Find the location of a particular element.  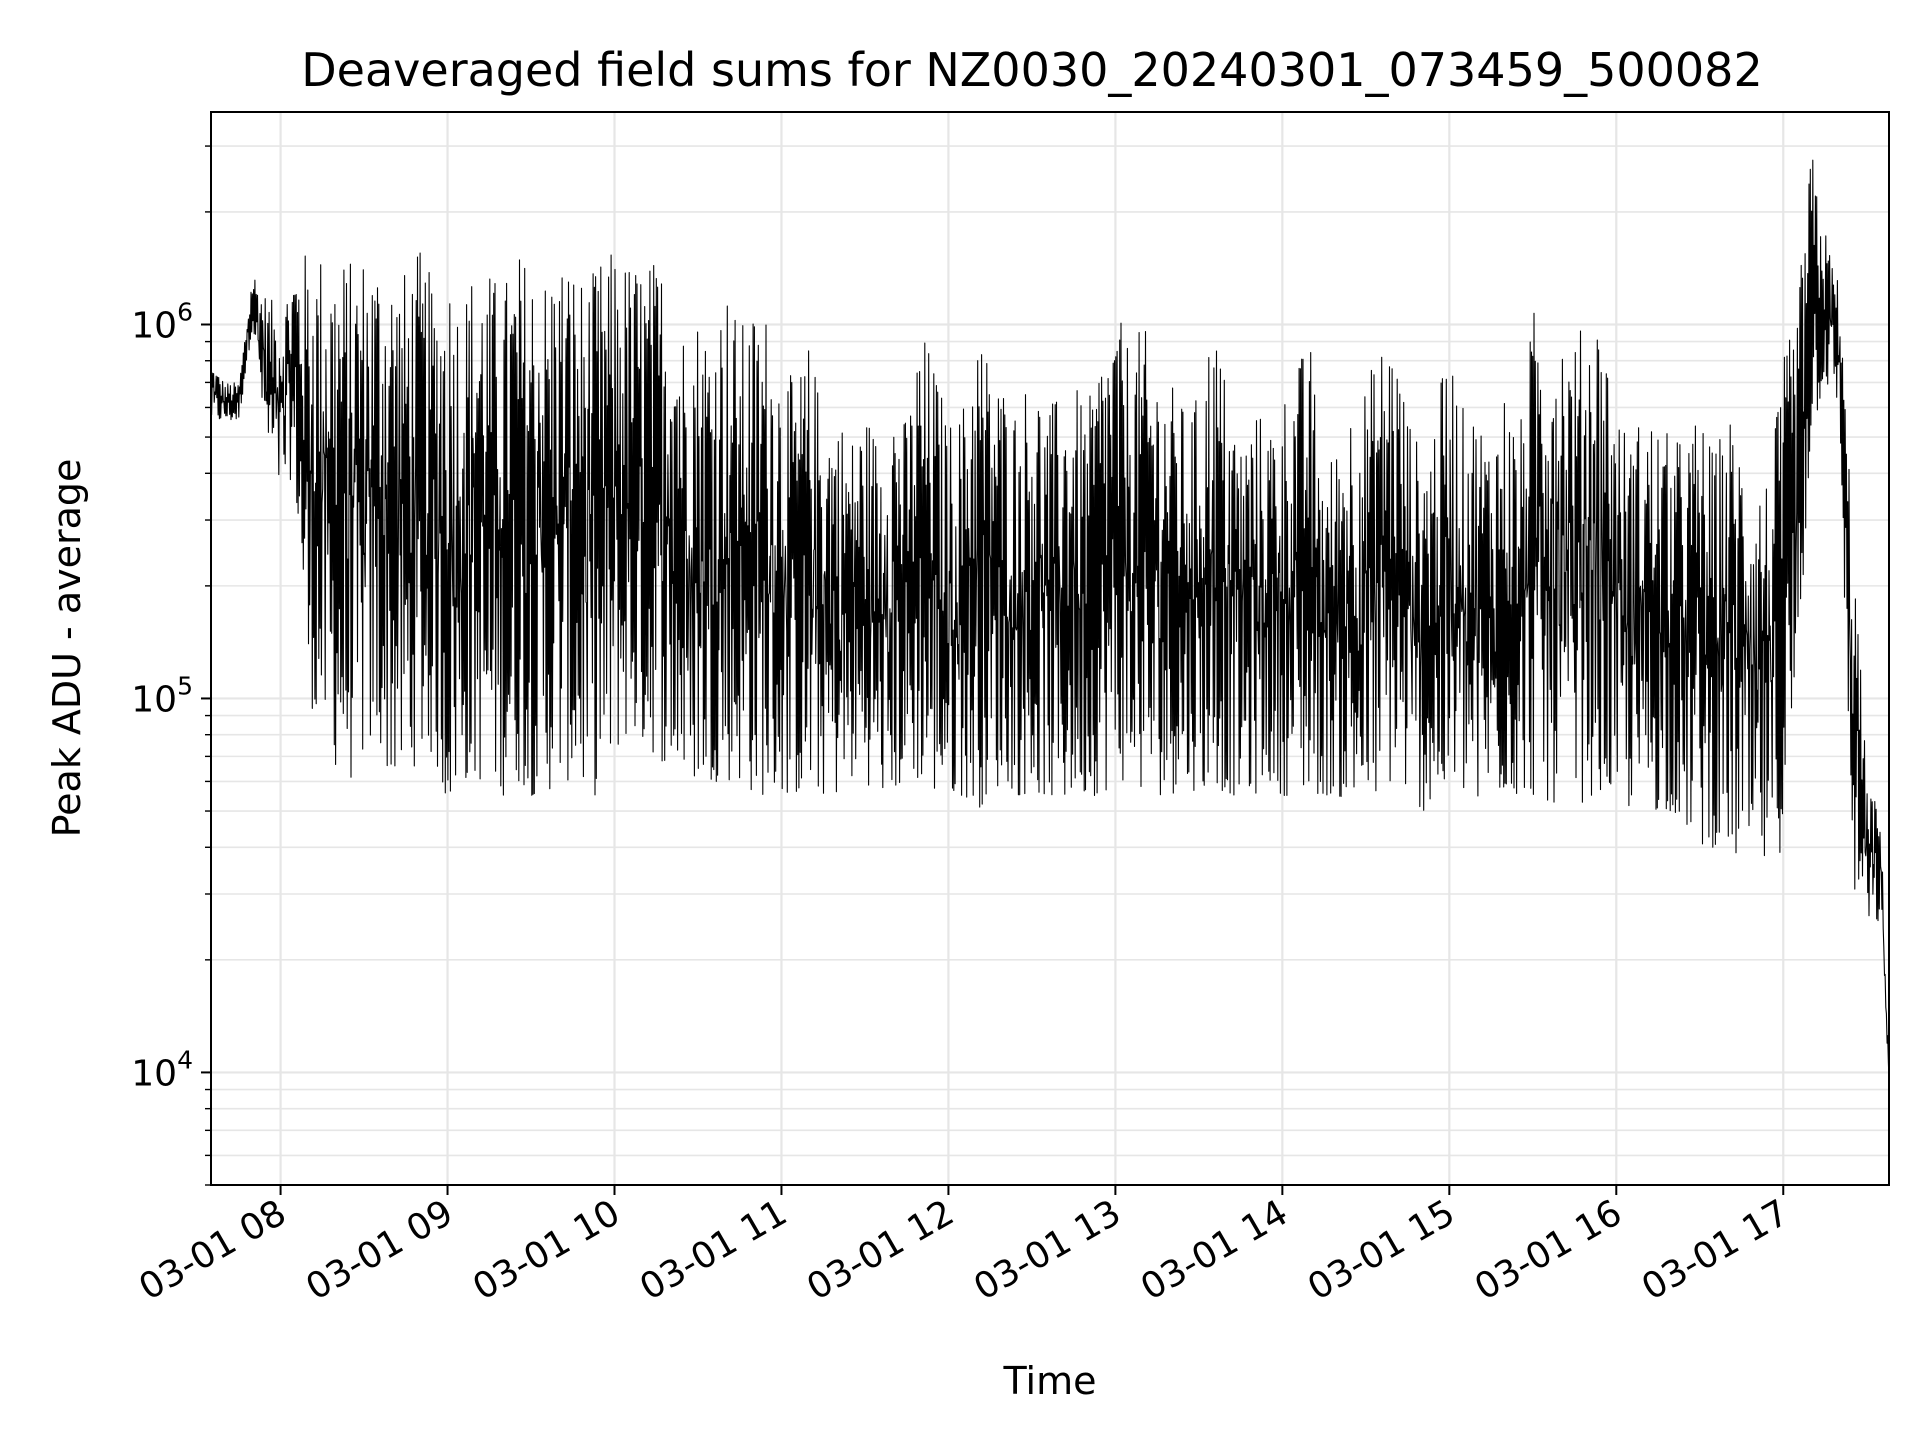

y-tick-label: 10⁴ is located at coordinates (162, 1069).